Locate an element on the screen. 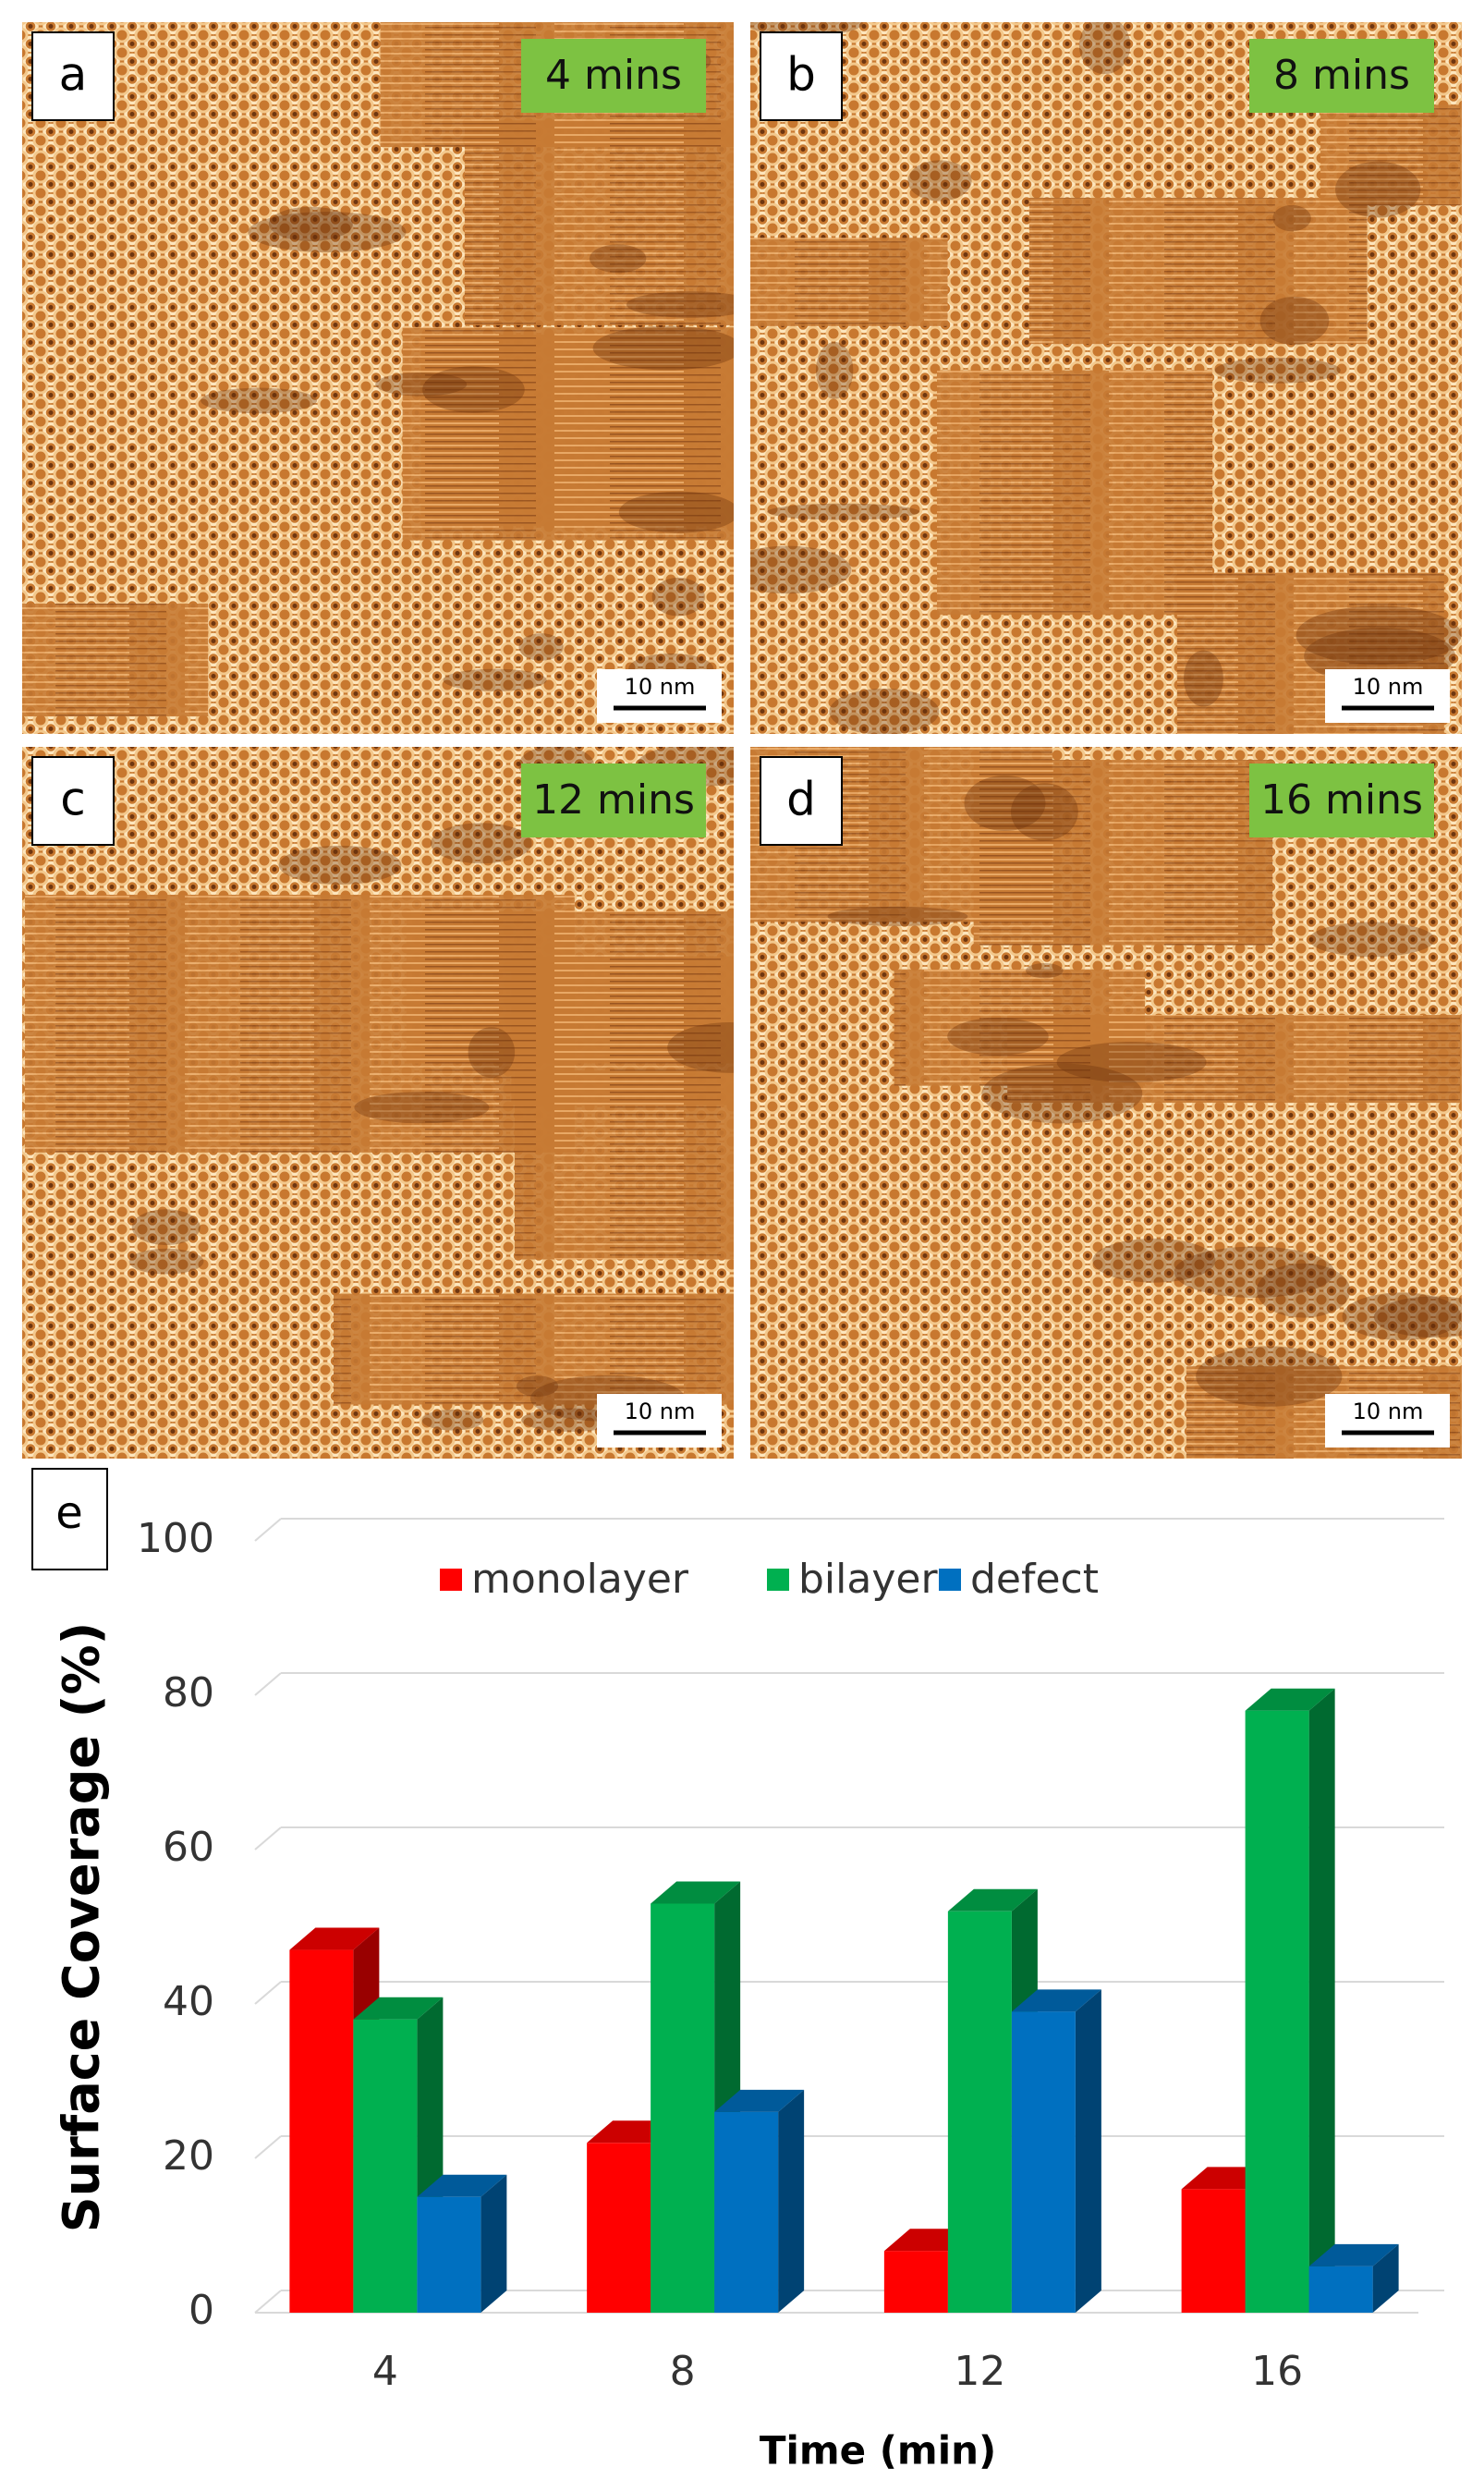 This screenshot has height=2492, width=1484. stm-image: c 12 mins 10 nm is located at coordinates (378, 1103).